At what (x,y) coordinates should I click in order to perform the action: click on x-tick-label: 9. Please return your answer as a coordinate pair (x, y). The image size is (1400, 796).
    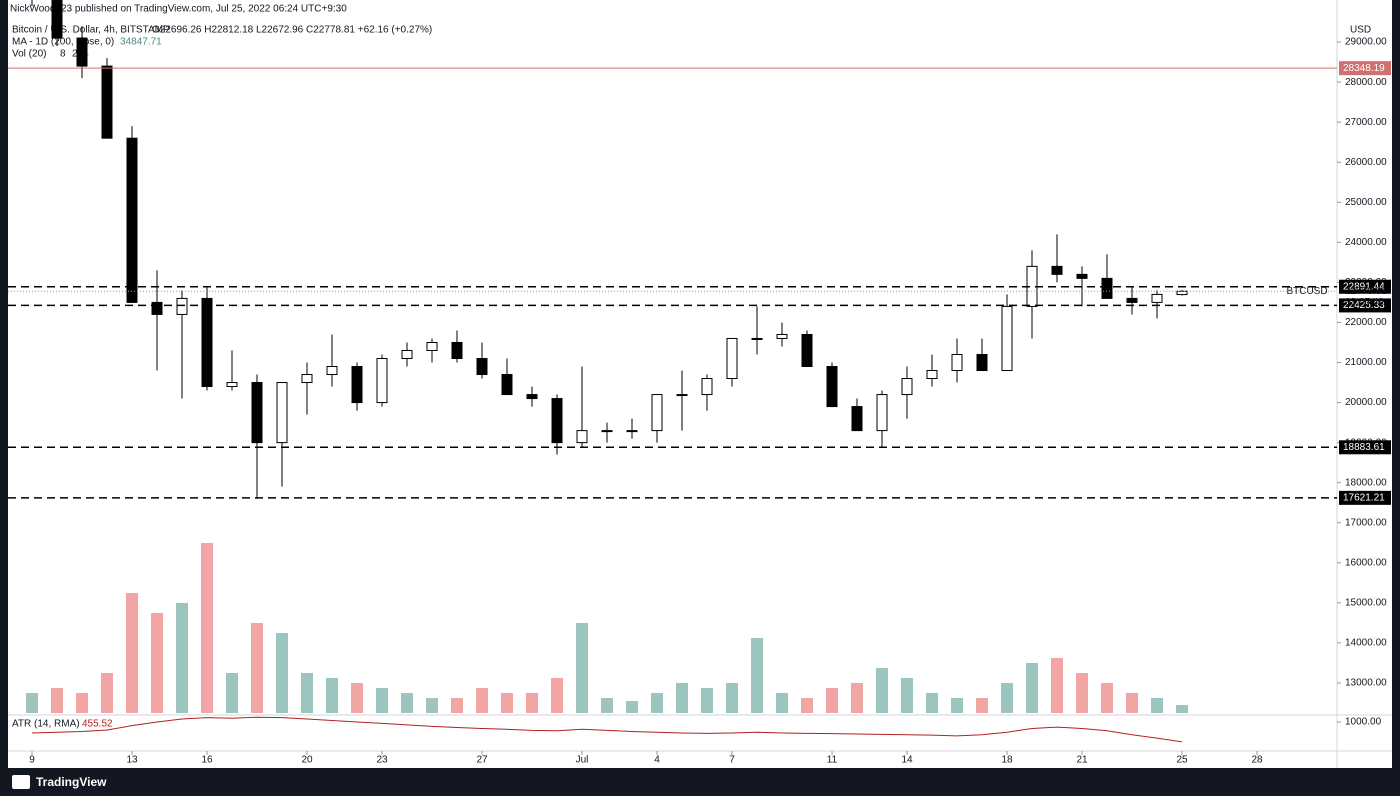
    Looking at the image, I should click on (32, 760).